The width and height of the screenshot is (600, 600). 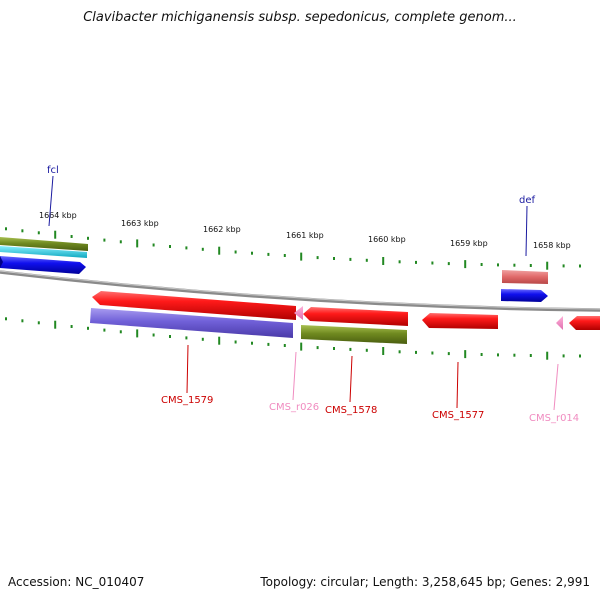 I want to click on label-CMS_r014: CMS_r014, so click(x=554, y=418).